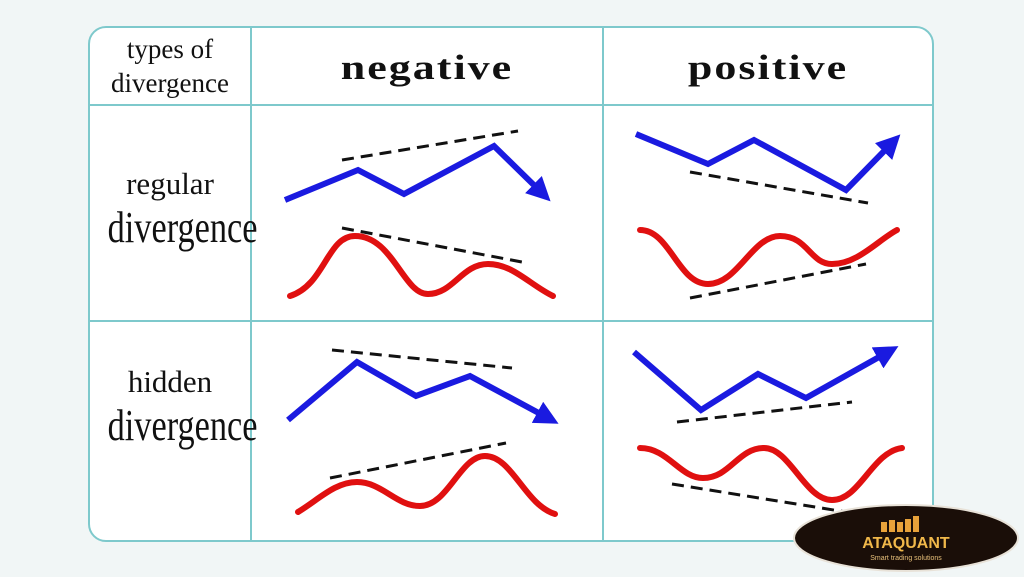 The width and height of the screenshot is (1024, 577). I want to click on row-label-hidden: hidden, so click(170, 381).